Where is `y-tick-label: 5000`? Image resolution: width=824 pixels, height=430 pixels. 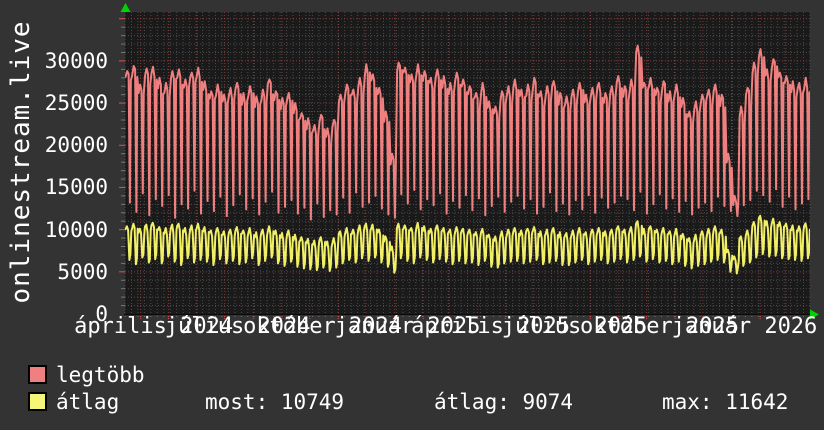 y-tick-label: 5000 is located at coordinates (82, 271).